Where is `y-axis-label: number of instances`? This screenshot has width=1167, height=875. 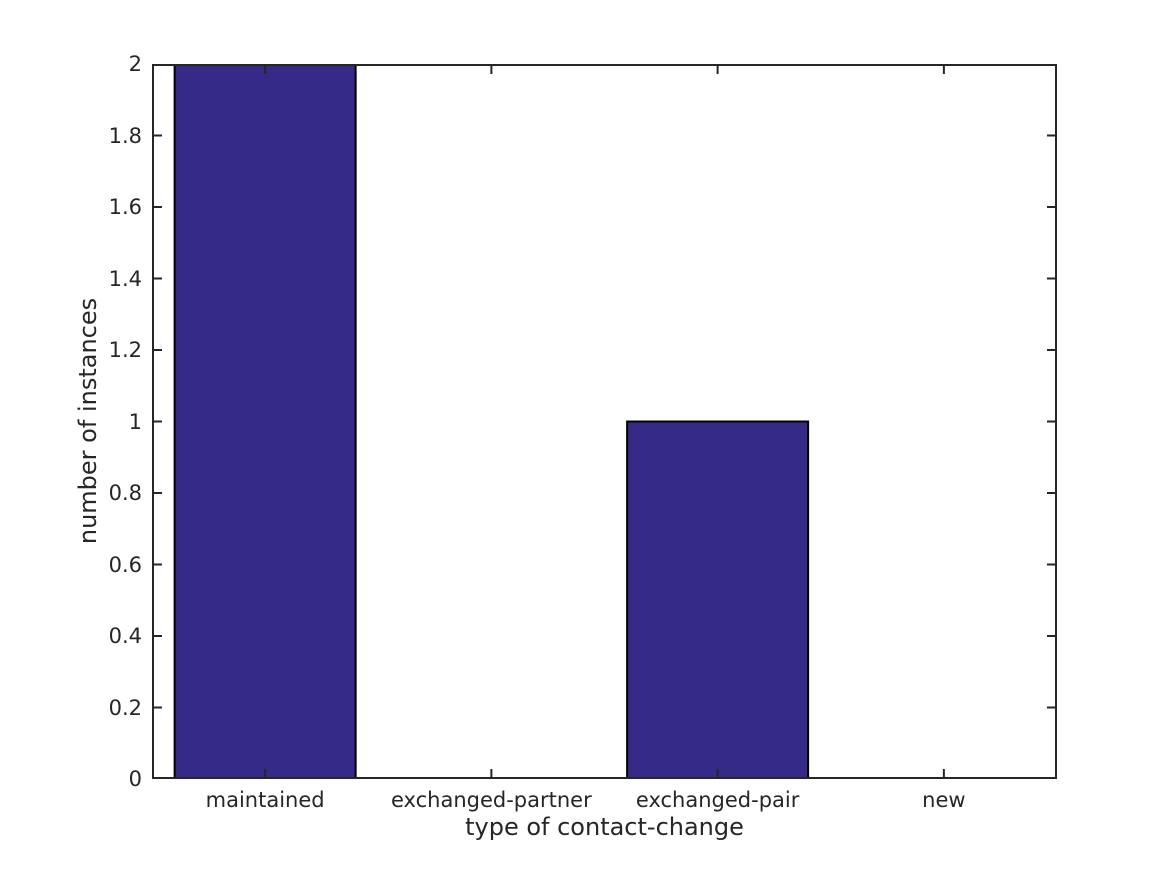 y-axis-label: number of instances is located at coordinates (88, 421).